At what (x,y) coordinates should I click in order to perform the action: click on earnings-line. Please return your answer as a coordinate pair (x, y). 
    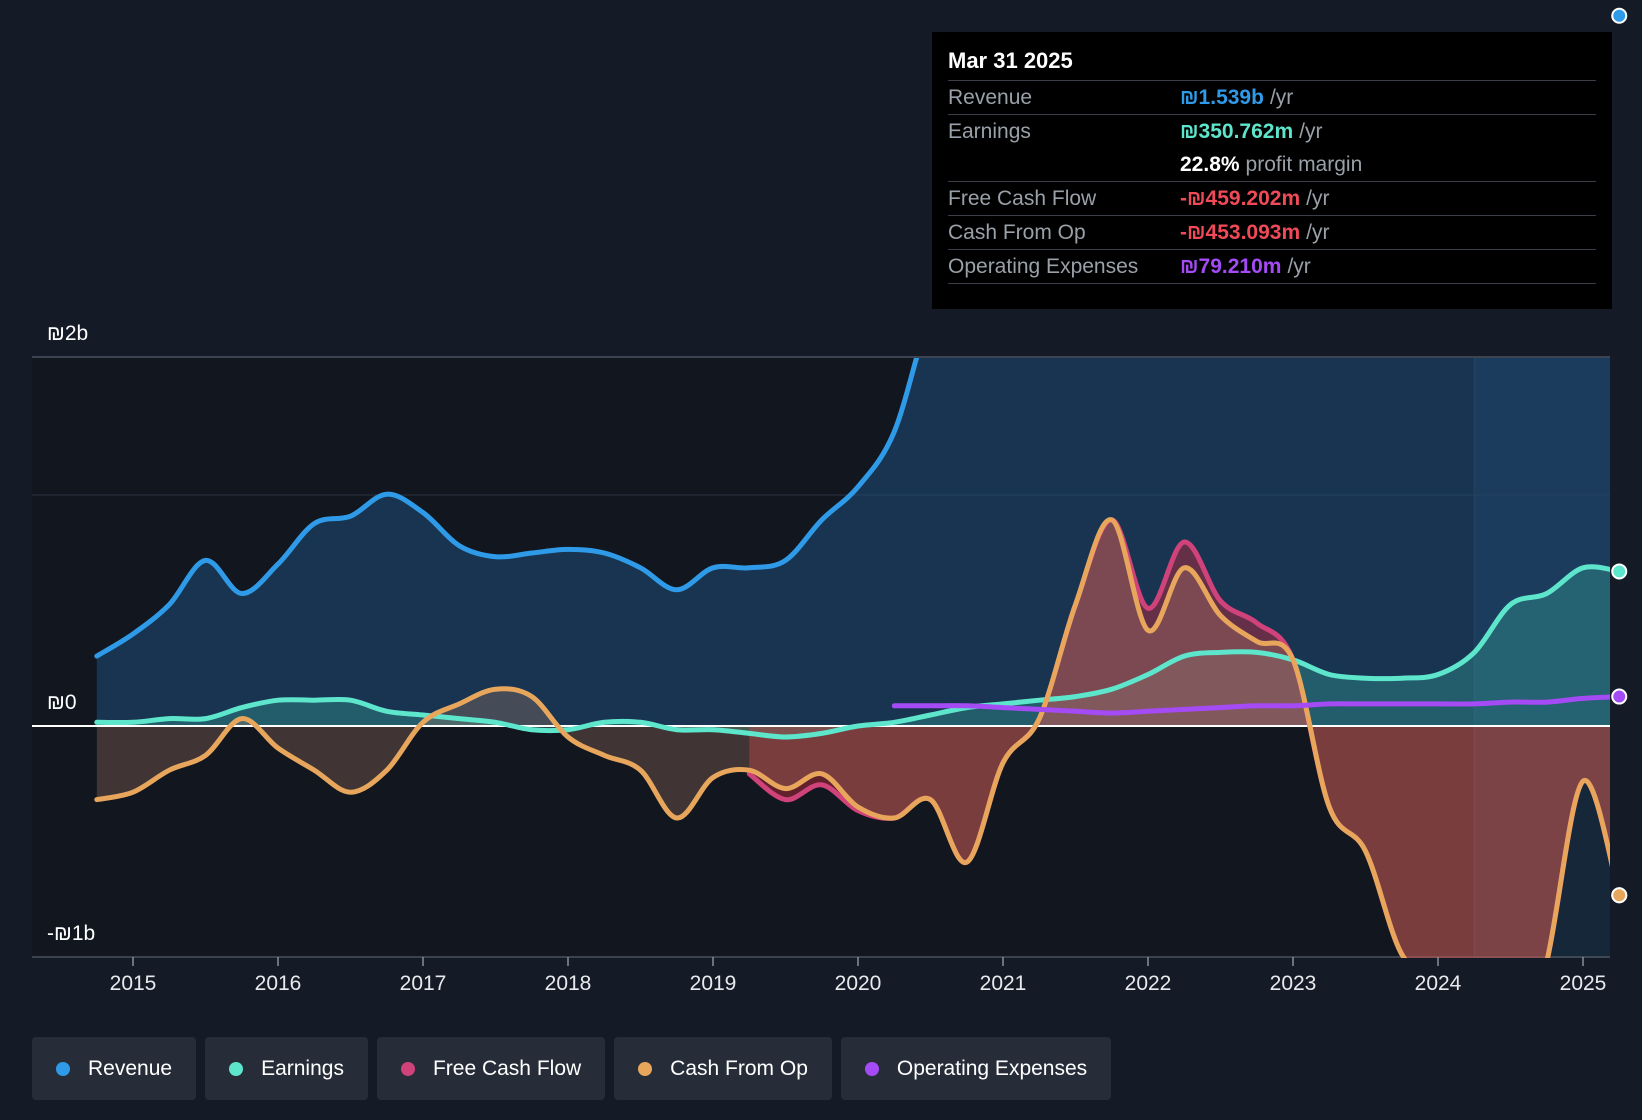
    Looking at the image, I should click on (852, 652).